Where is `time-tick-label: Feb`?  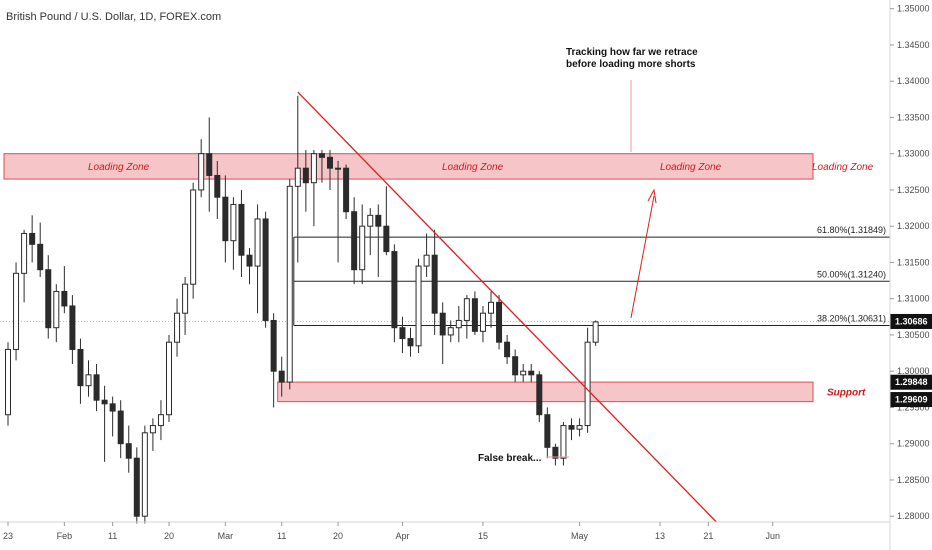
time-tick-label: Feb is located at coordinates (65, 536).